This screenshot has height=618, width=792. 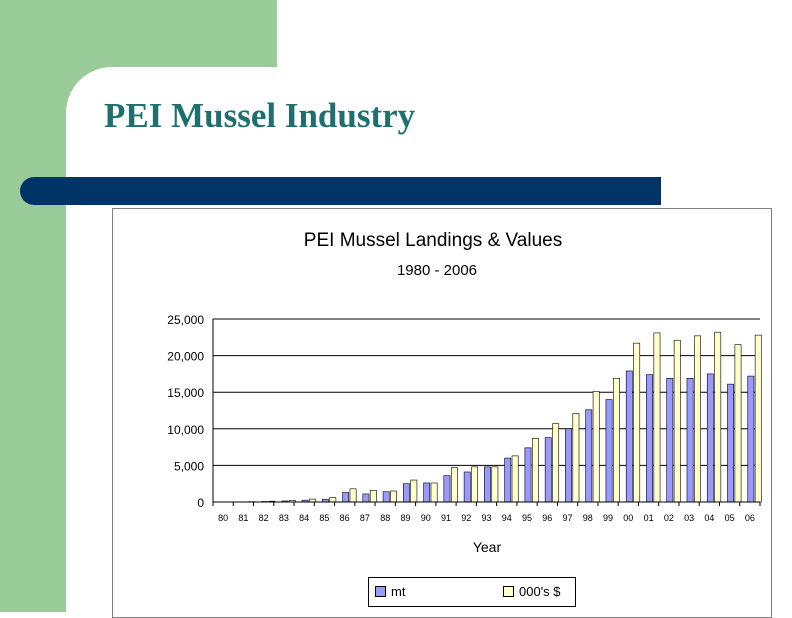 What do you see at coordinates (185, 393) in the screenshot?
I see `y-tick-label: 15,000` at bounding box center [185, 393].